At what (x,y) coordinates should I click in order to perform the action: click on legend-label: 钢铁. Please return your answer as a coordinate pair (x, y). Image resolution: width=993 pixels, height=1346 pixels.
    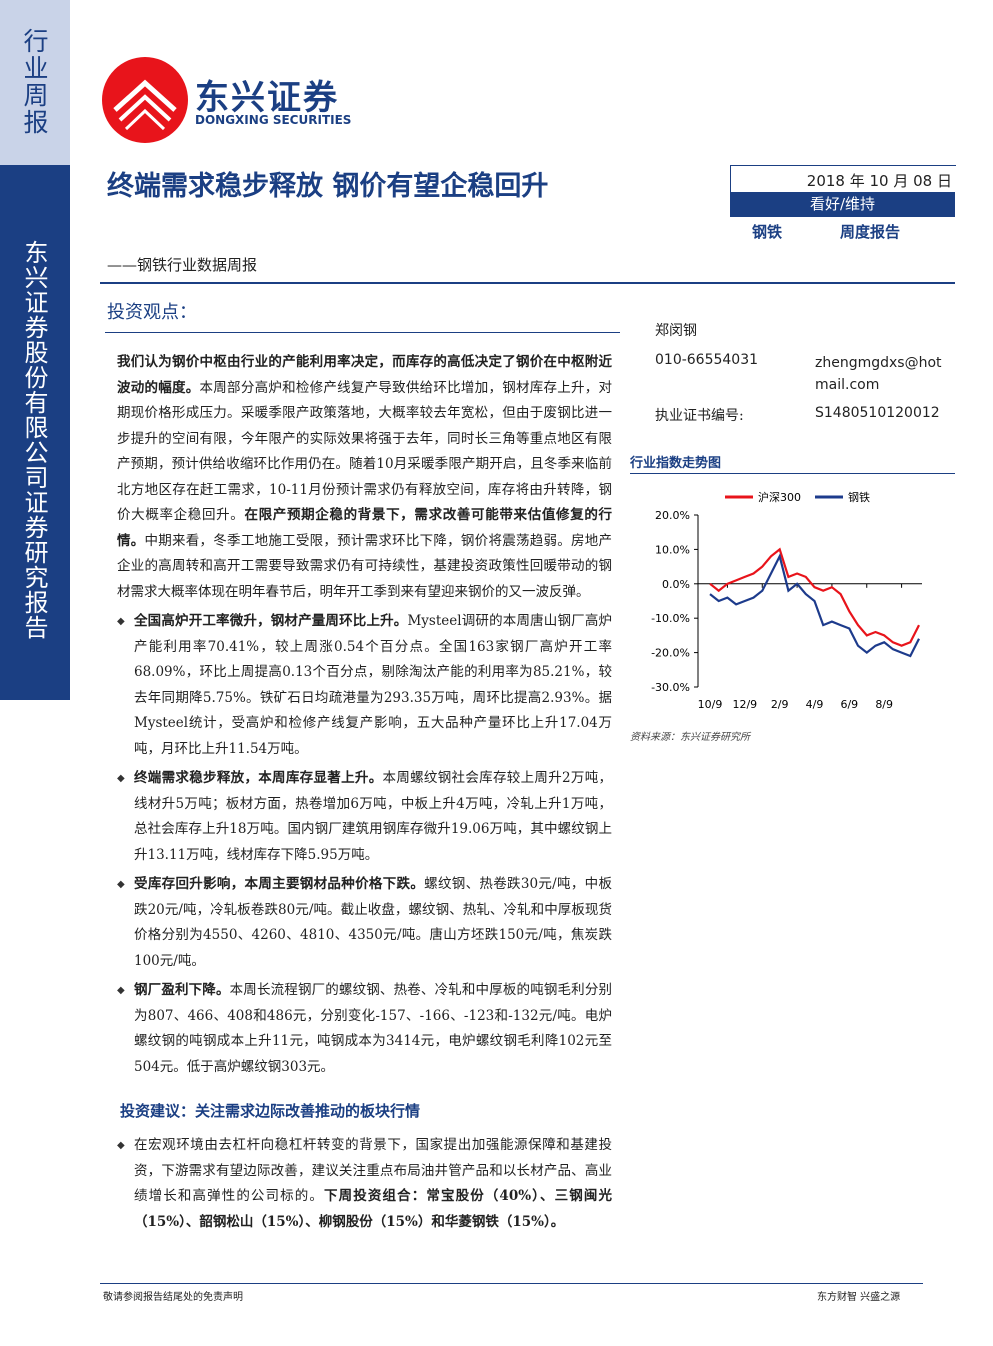
    Looking at the image, I should click on (859, 497).